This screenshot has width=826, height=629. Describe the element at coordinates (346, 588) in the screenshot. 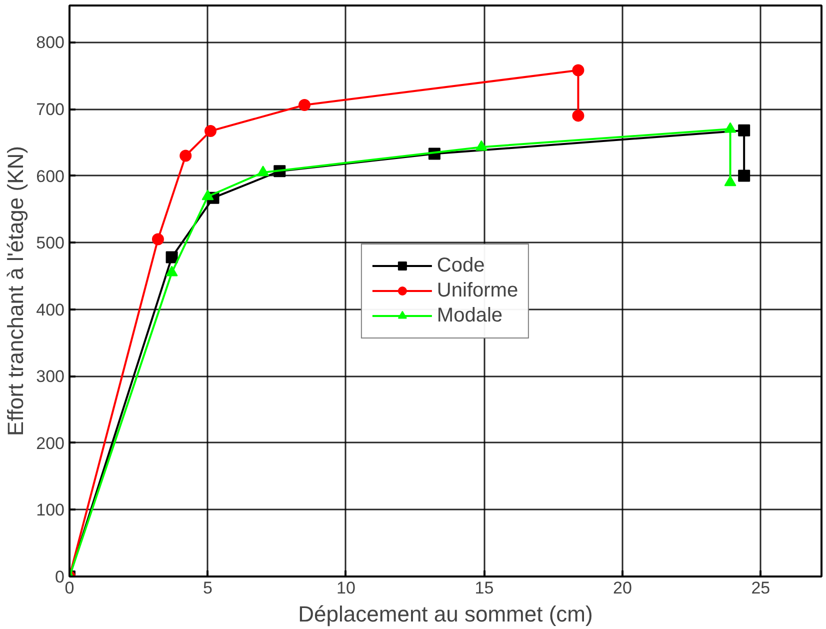

I see `x-tick-label: 10` at that location.